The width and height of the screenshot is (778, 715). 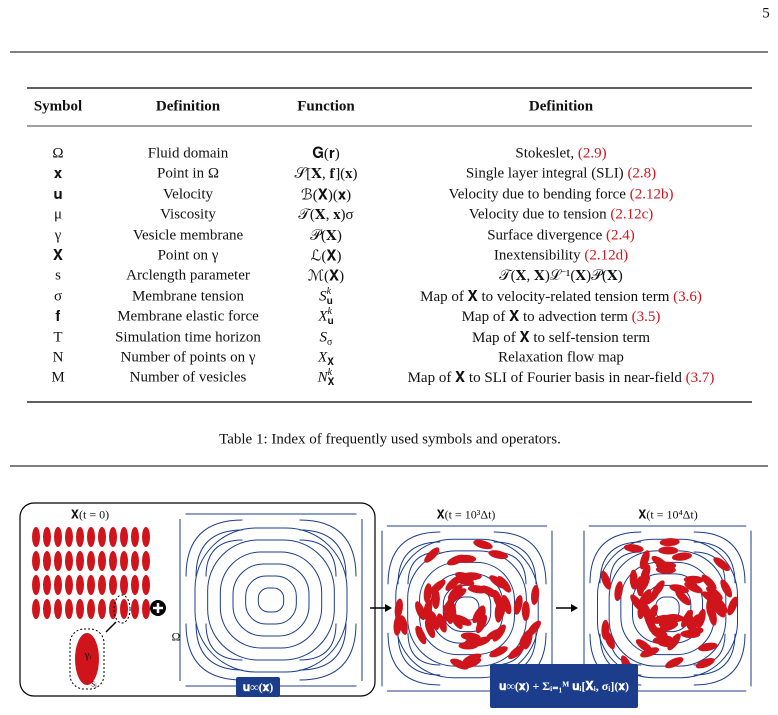 What do you see at coordinates (606, 255) in the screenshot?
I see `equation-ref: (2.12d)` at bounding box center [606, 255].